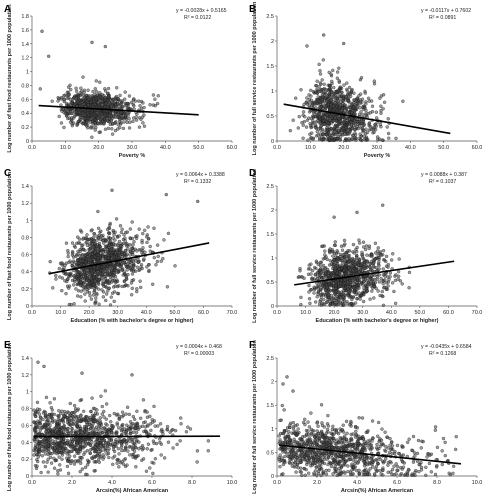 The width and height of the screenshot is (492, 498). What do you see at coordinates (132, 148) in the screenshot?
I see `x-tick-label: 30.0` at bounding box center [132, 148].